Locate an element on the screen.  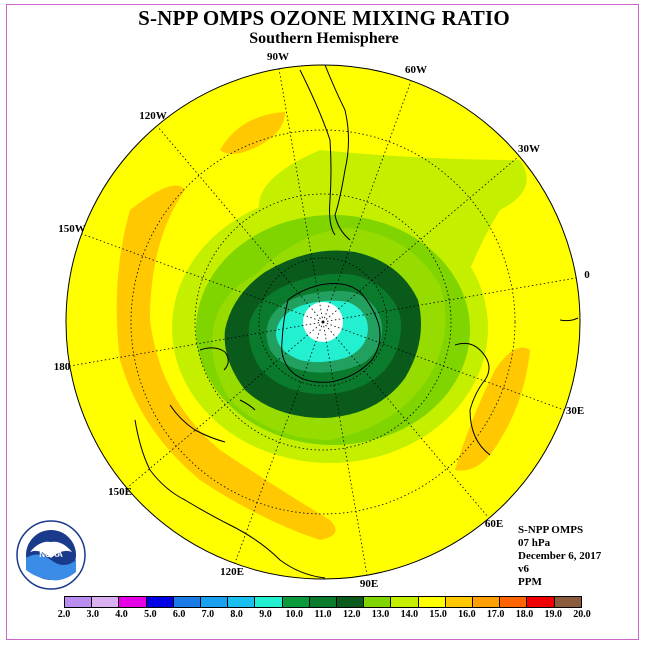
lon-label-150e: 150E is located at coordinates (120, 492).